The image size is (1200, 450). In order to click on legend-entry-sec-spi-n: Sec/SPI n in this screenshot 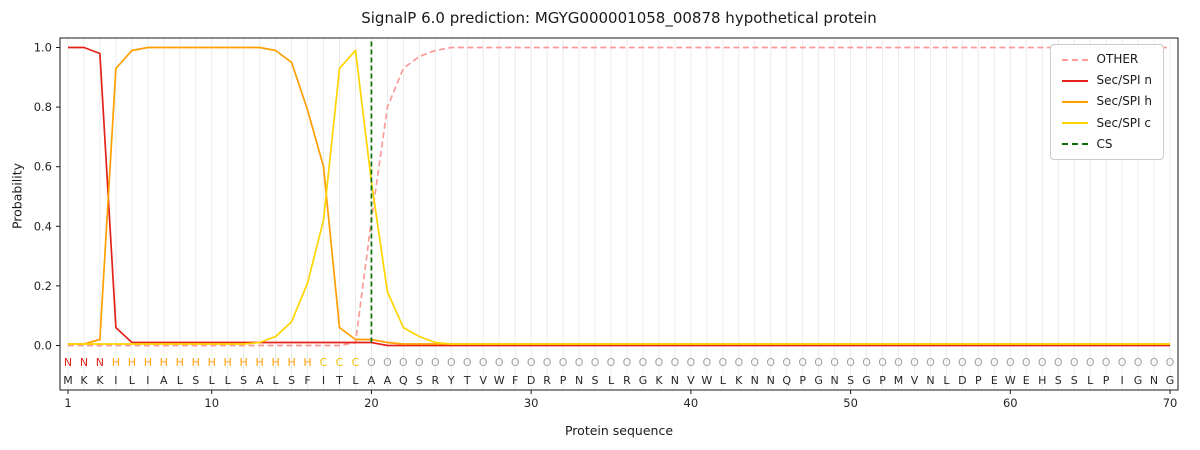, I will do `click(1106, 80)`.